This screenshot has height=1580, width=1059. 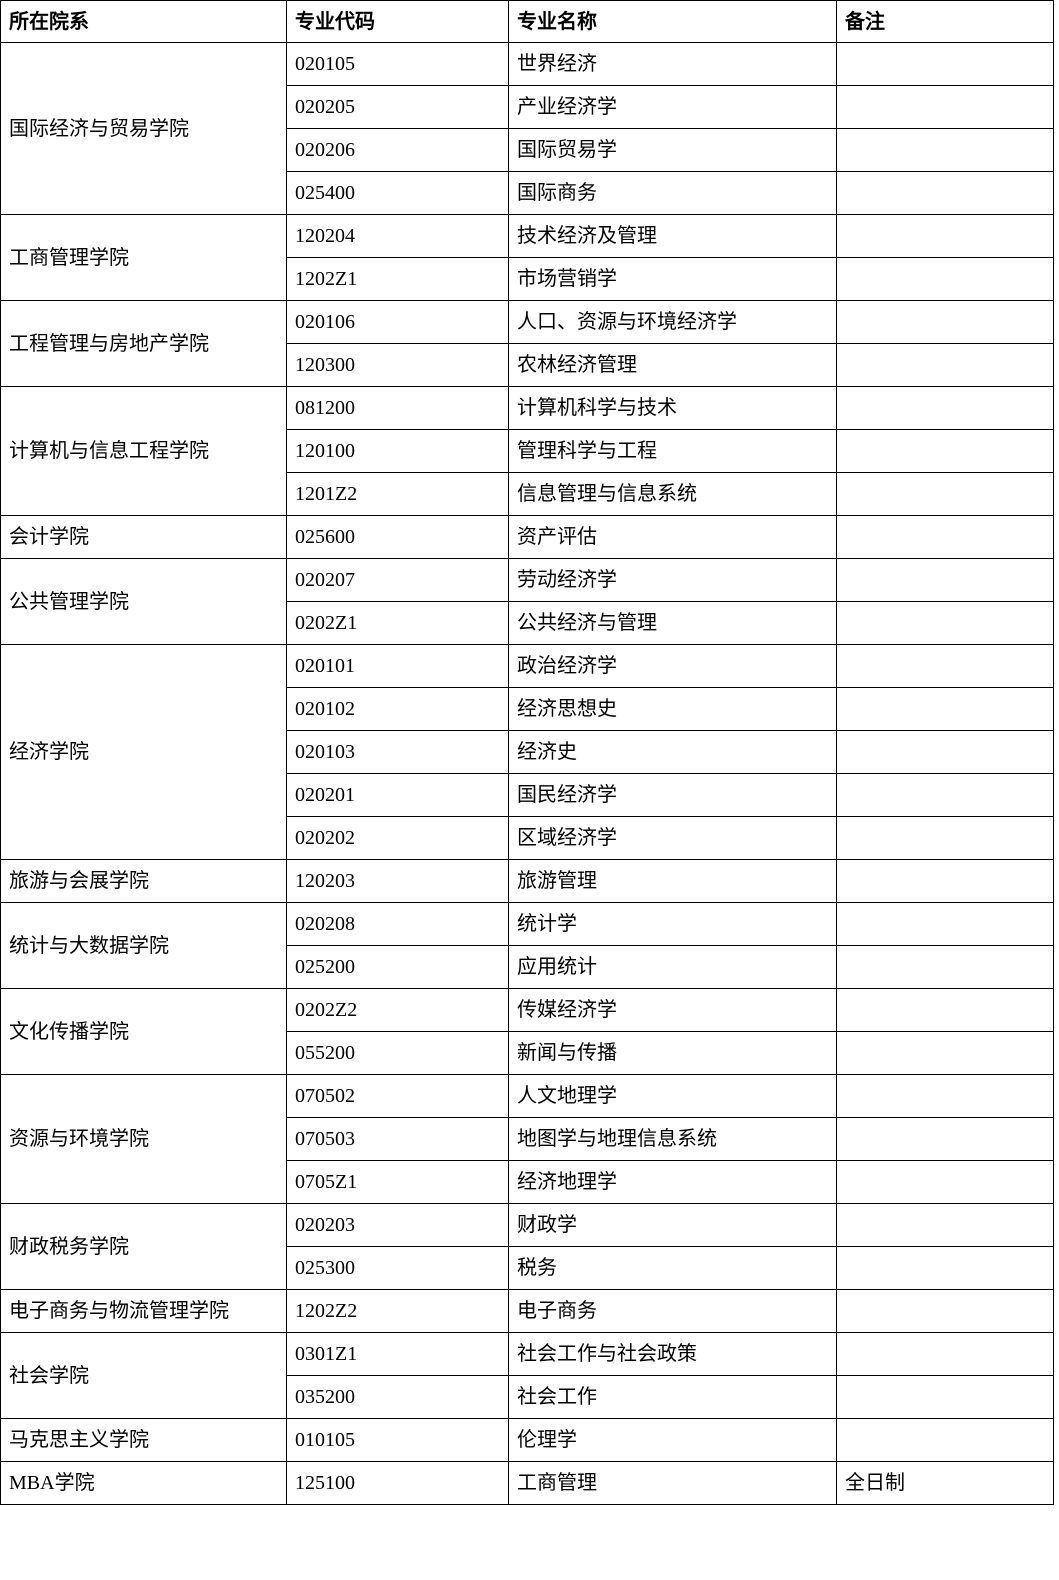 I want to click on cell-department: 社会学院, so click(x=143, y=1375).